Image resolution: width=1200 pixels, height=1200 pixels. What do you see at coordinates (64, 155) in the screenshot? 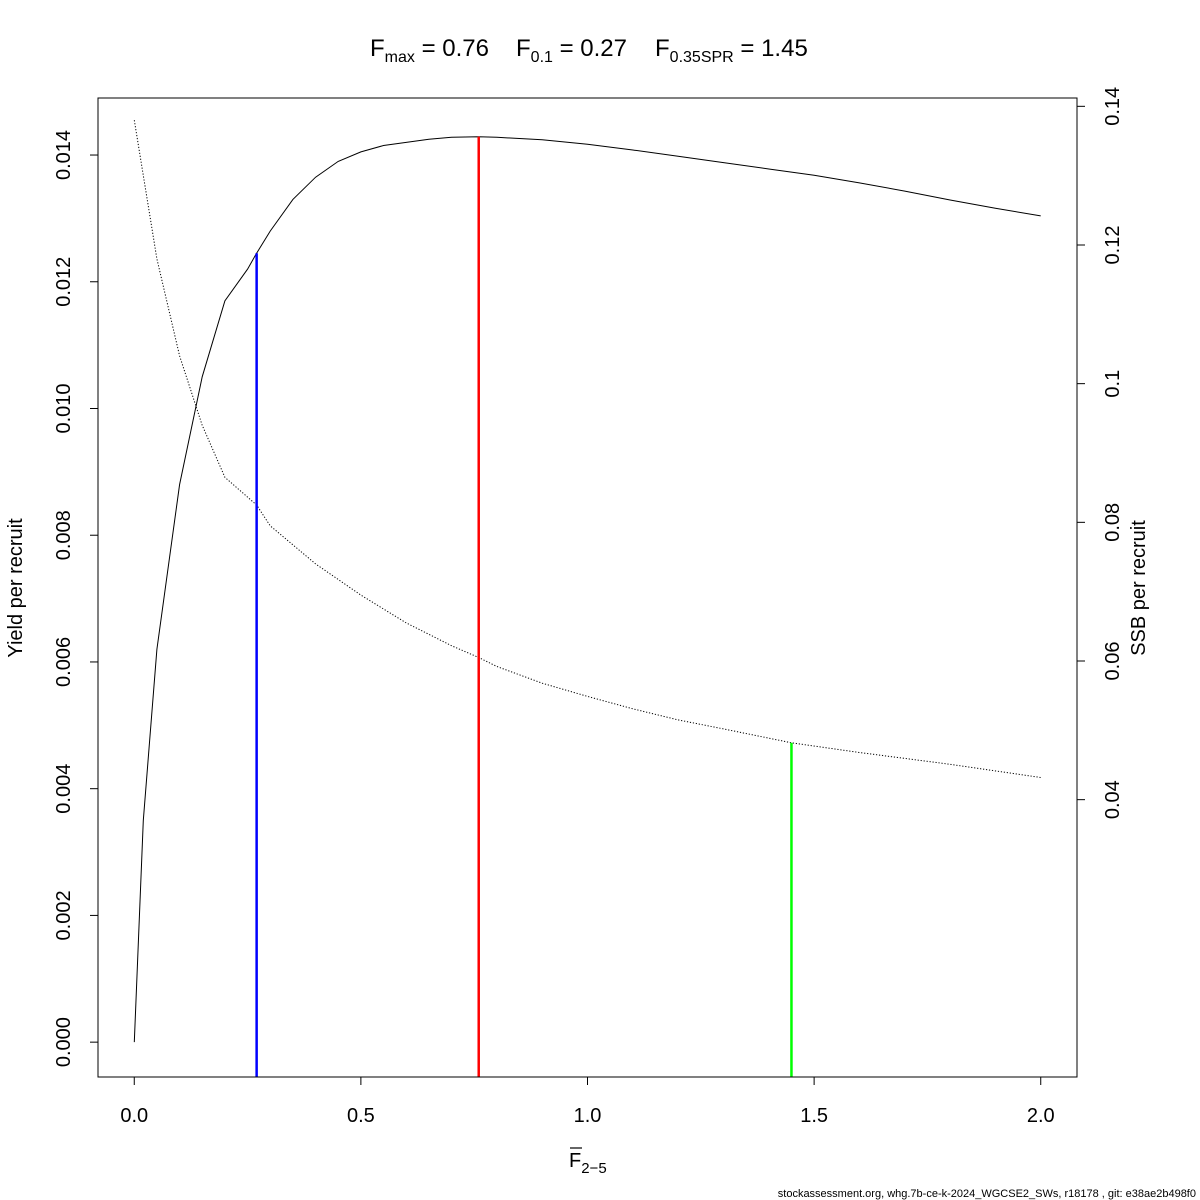
I see `y-left-tick-label: 0.014` at bounding box center [64, 155].